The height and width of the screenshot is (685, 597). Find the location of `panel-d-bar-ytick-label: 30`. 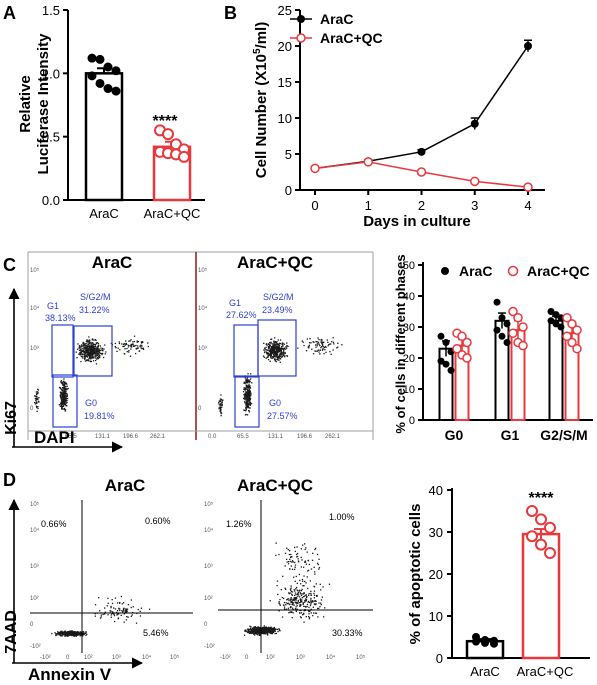

panel-d-bar-ytick-label: 30 is located at coordinates (436, 532).